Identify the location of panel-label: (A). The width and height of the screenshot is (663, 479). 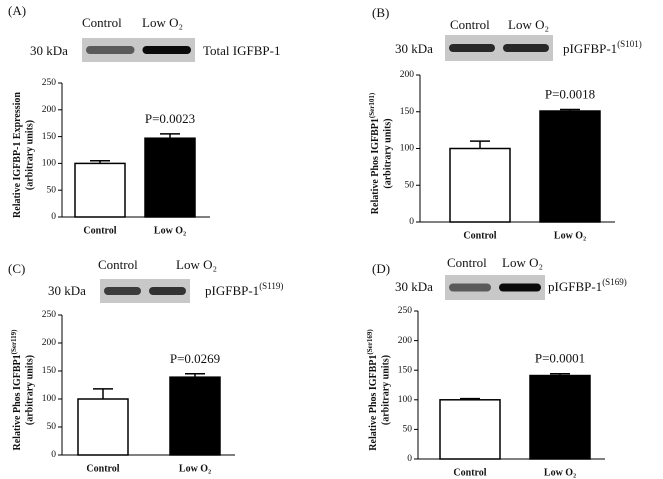
(17, 10).